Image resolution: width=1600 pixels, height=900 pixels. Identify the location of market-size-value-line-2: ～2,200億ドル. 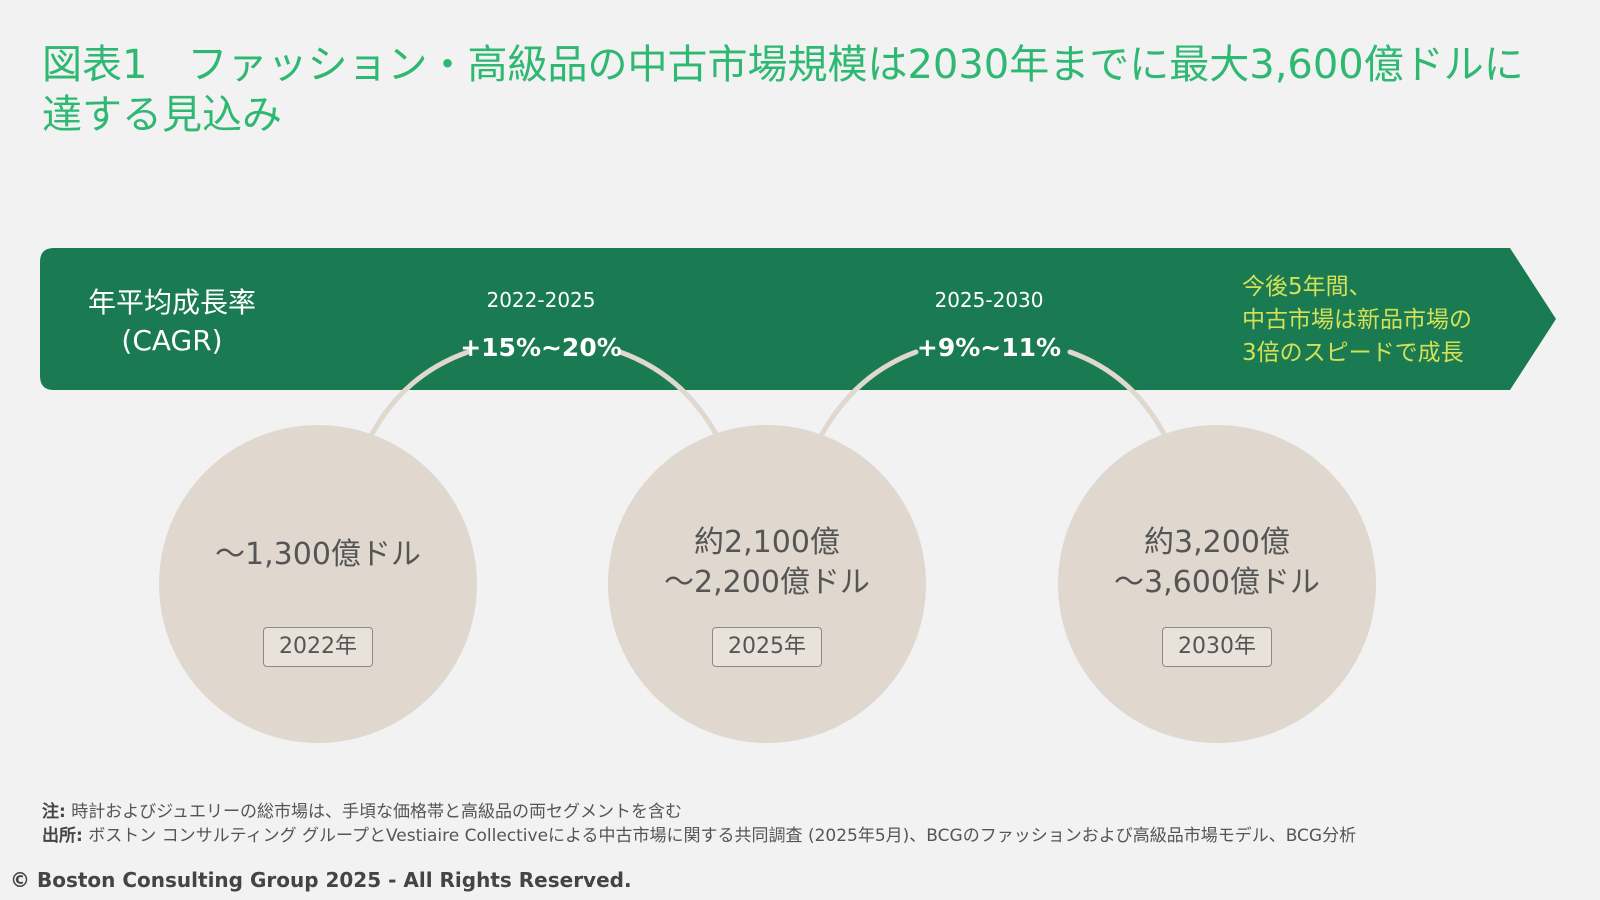
(767, 582).